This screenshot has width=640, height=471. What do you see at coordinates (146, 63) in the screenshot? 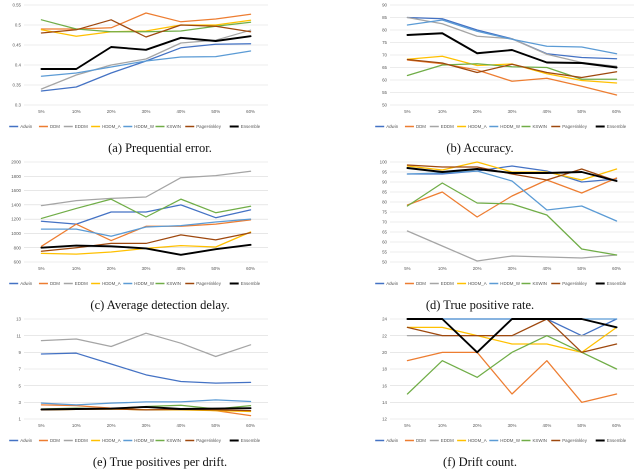
I see `series-line-hddm_w` at bounding box center [146, 63].